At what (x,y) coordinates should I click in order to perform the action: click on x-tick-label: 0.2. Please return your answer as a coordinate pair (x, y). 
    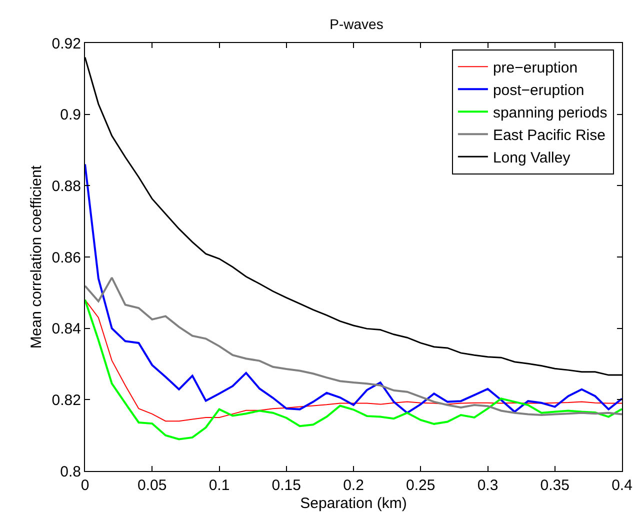
    Looking at the image, I should click on (353, 485).